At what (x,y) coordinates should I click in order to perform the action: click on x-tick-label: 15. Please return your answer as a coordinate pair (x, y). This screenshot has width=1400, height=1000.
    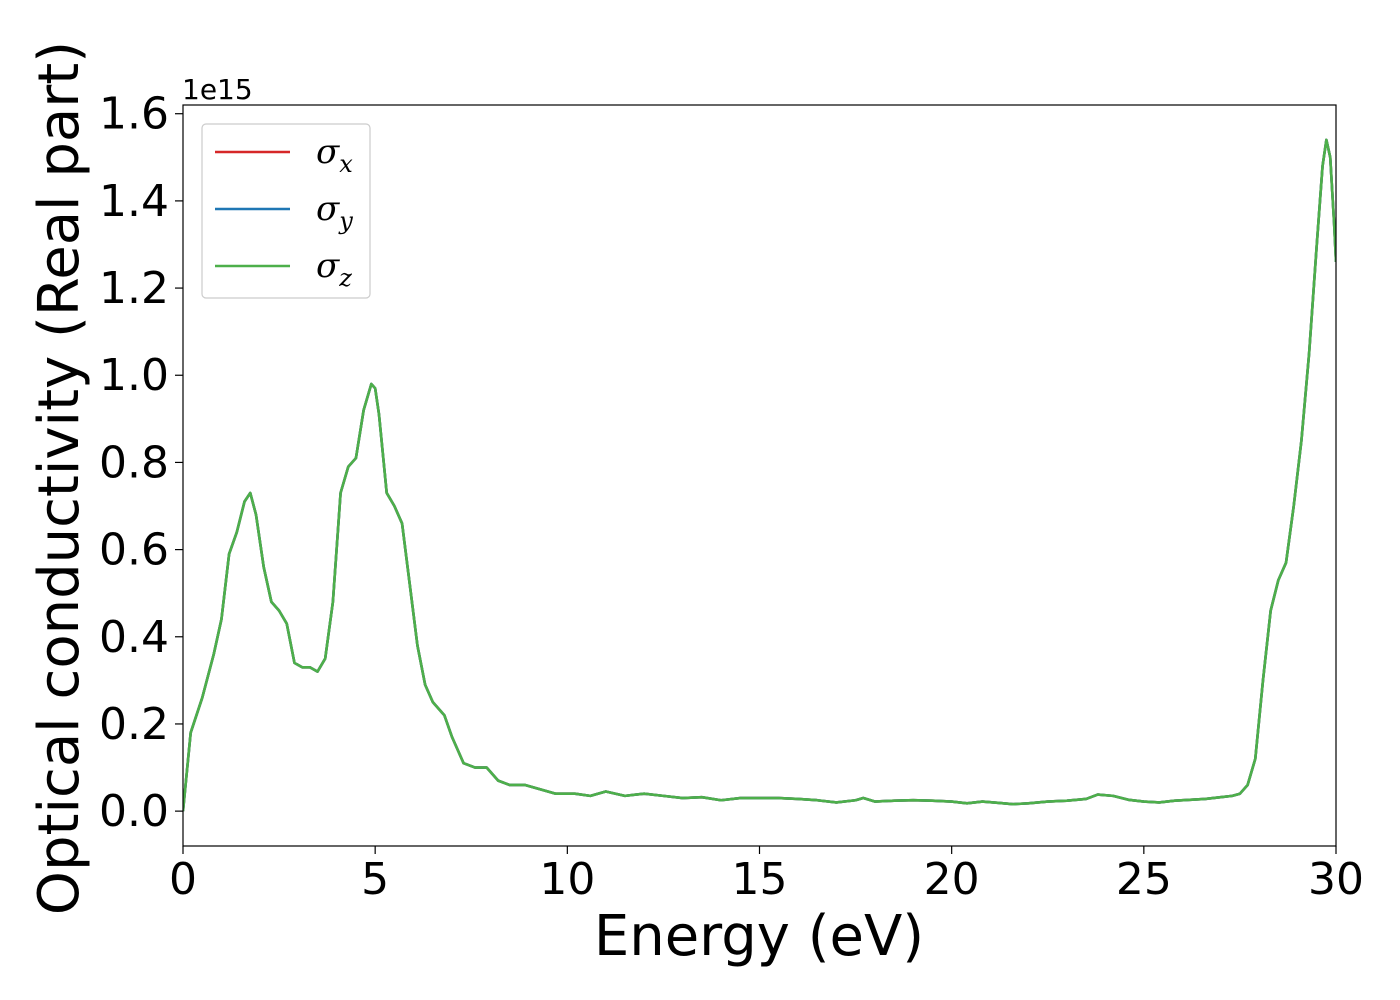
    Looking at the image, I should click on (760, 879).